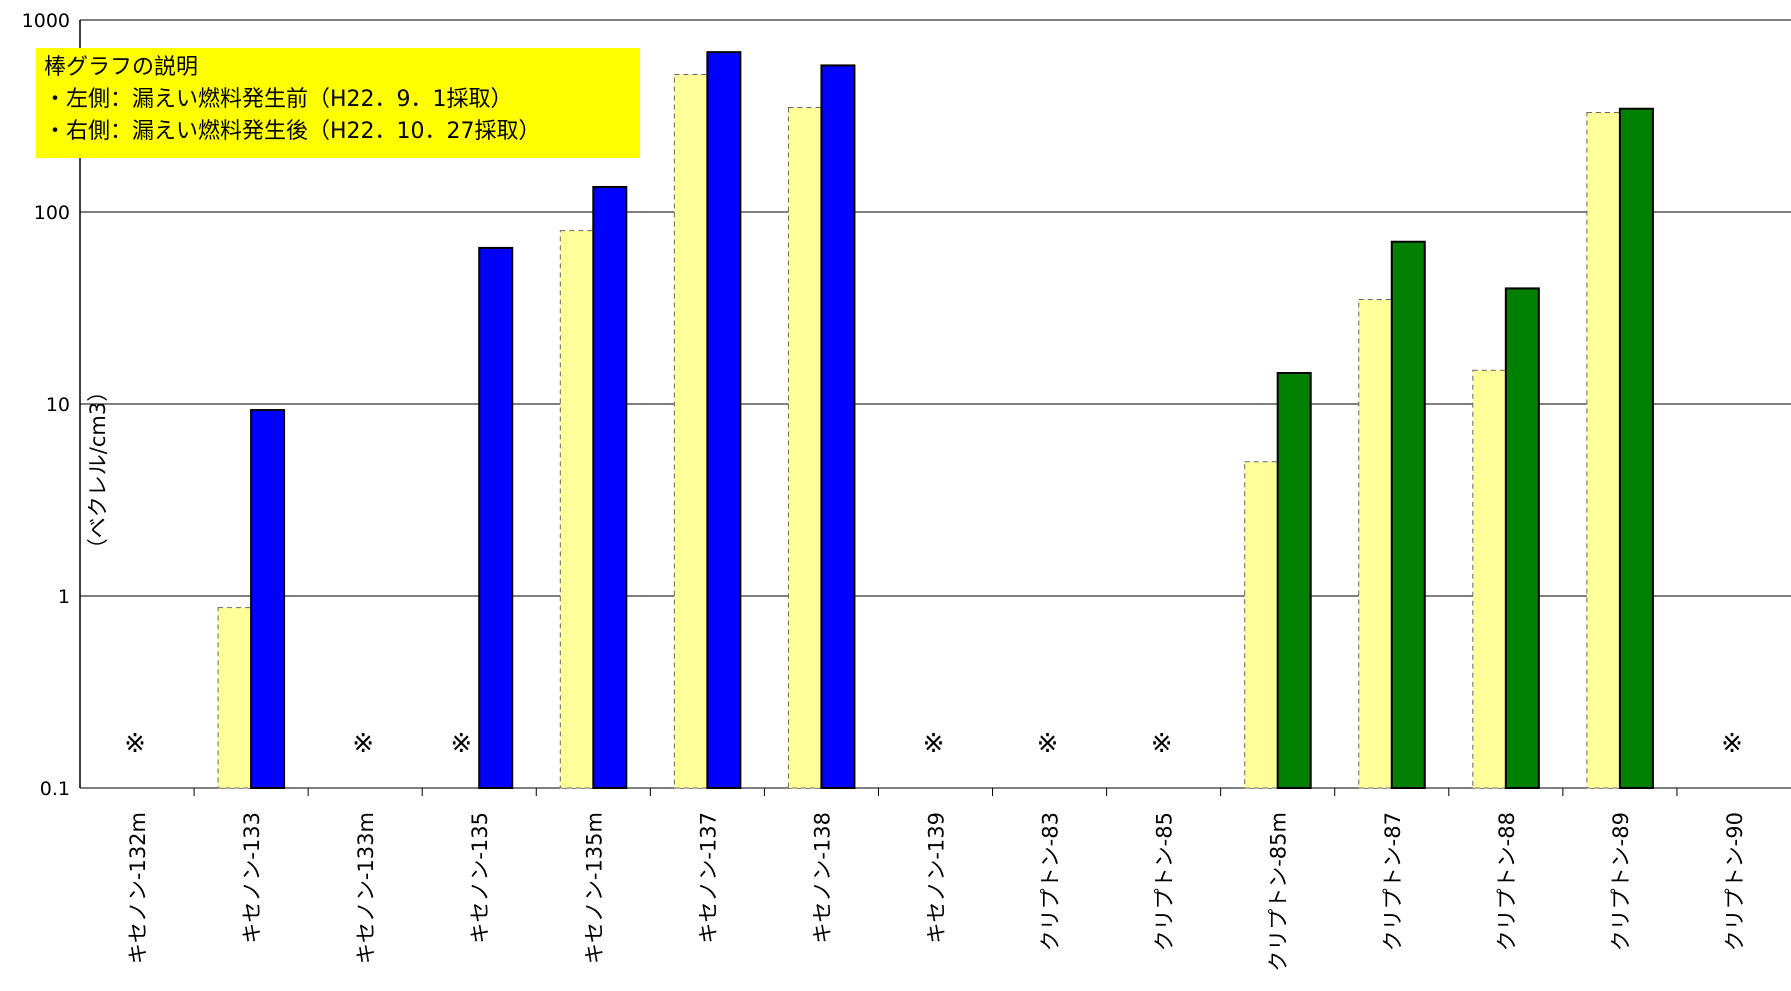  I want to click on y-tick-label: 0.1, so click(55, 789).